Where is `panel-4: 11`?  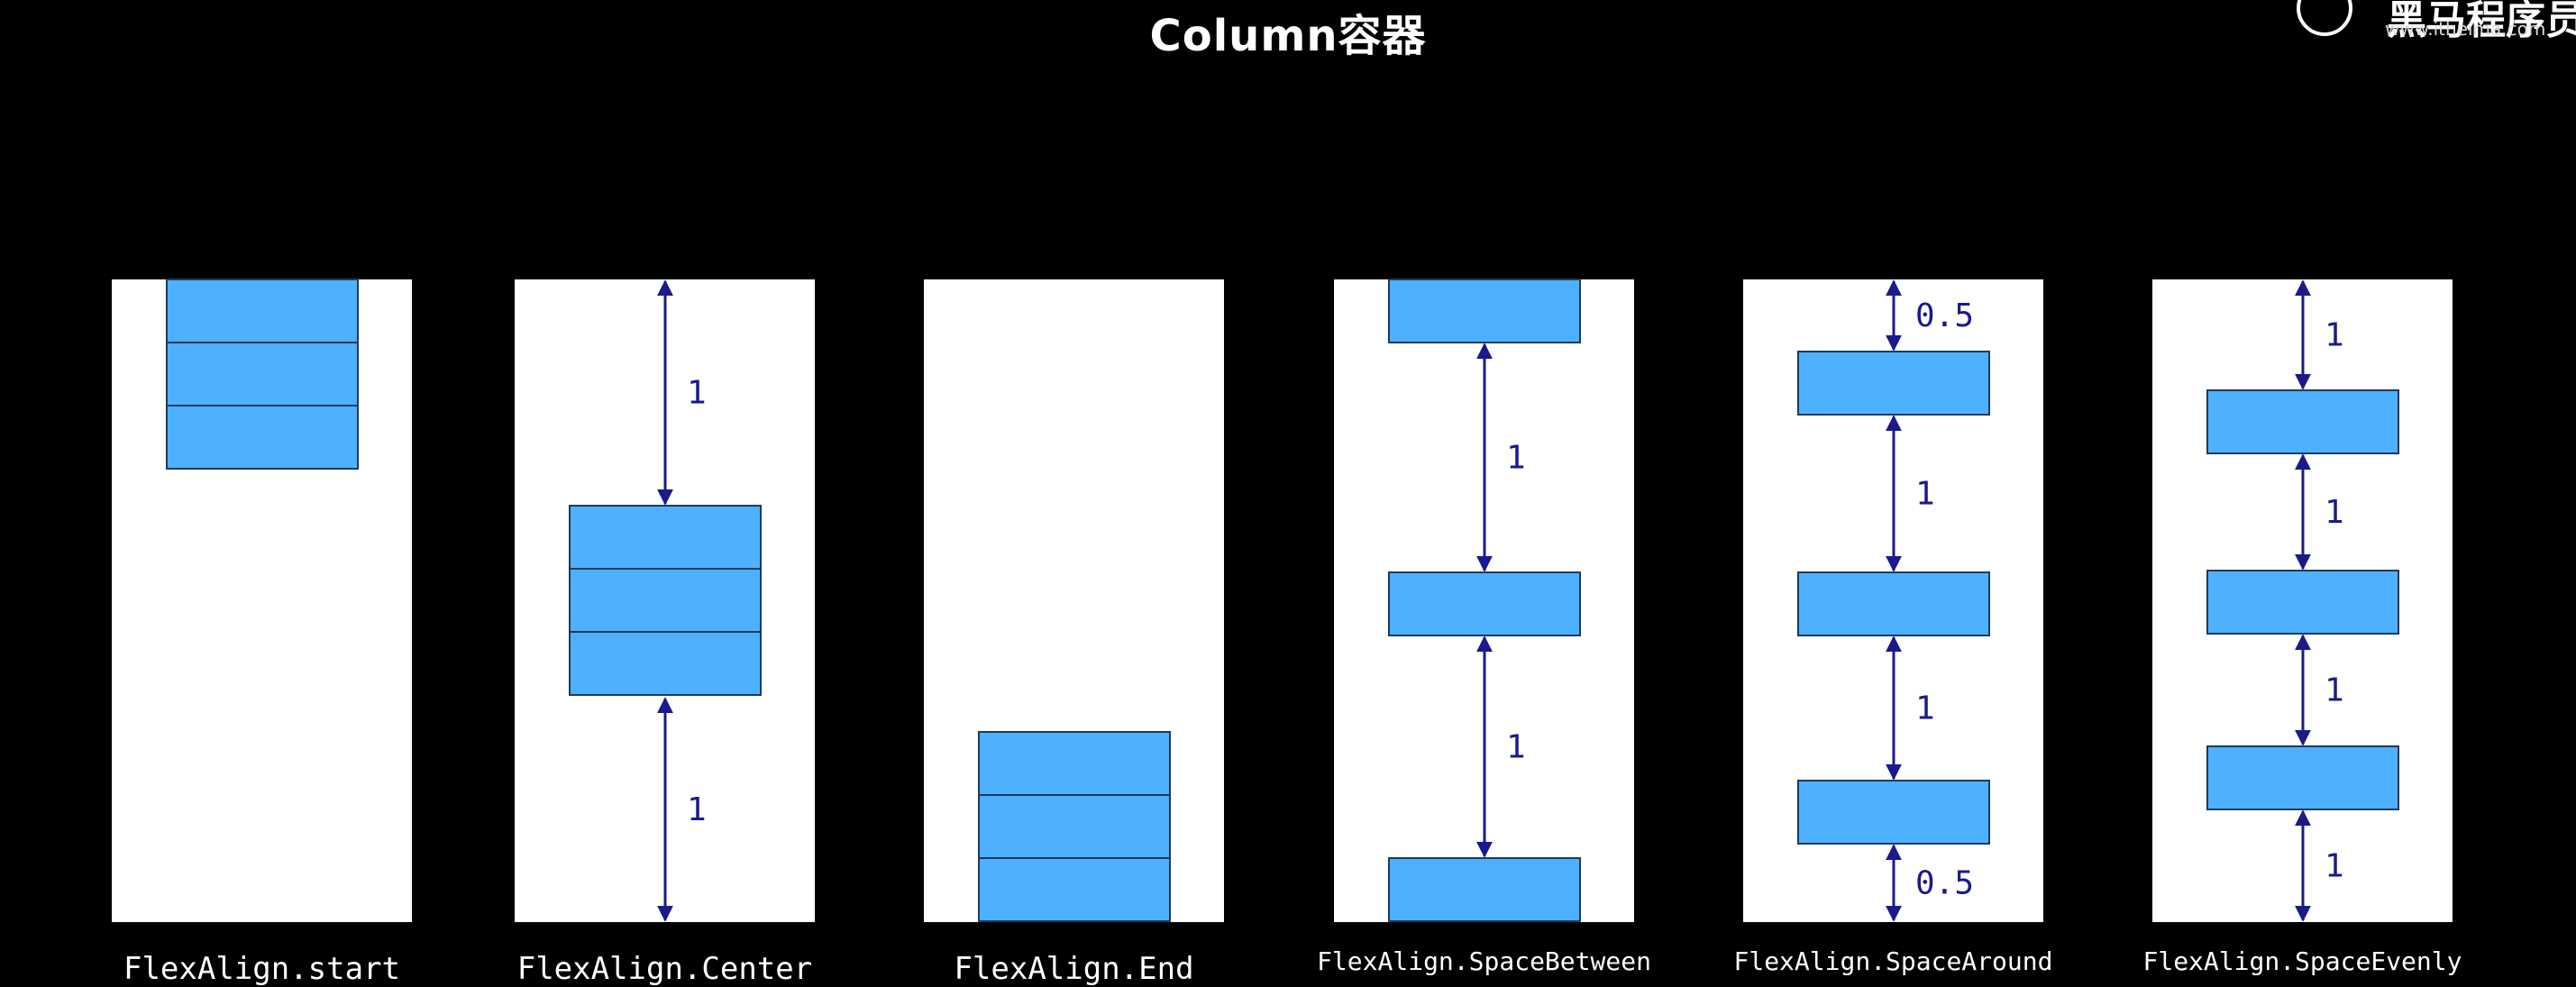
panel-4: 11 is located at coordinates (1484, 600).